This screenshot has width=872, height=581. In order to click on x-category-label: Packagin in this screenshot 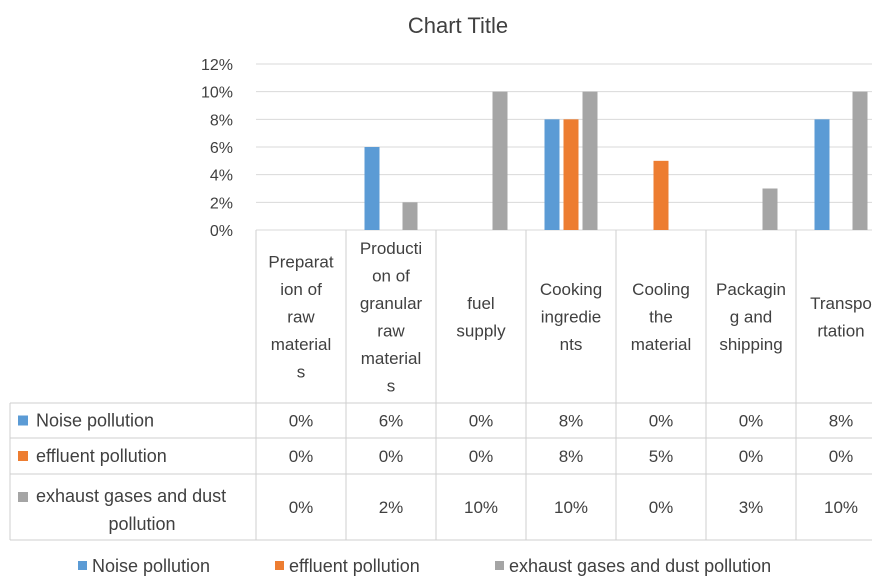, I will do `click(751, 289)`.